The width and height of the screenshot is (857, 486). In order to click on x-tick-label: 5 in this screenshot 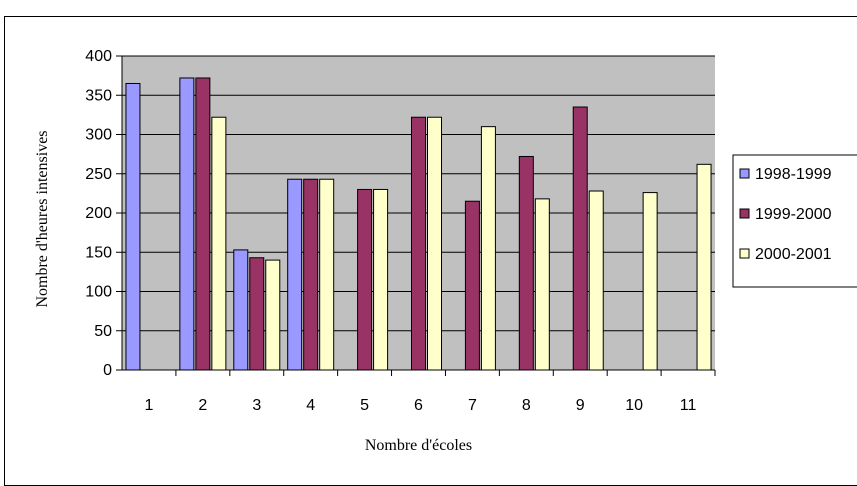, I will do `click(364, 405)`.